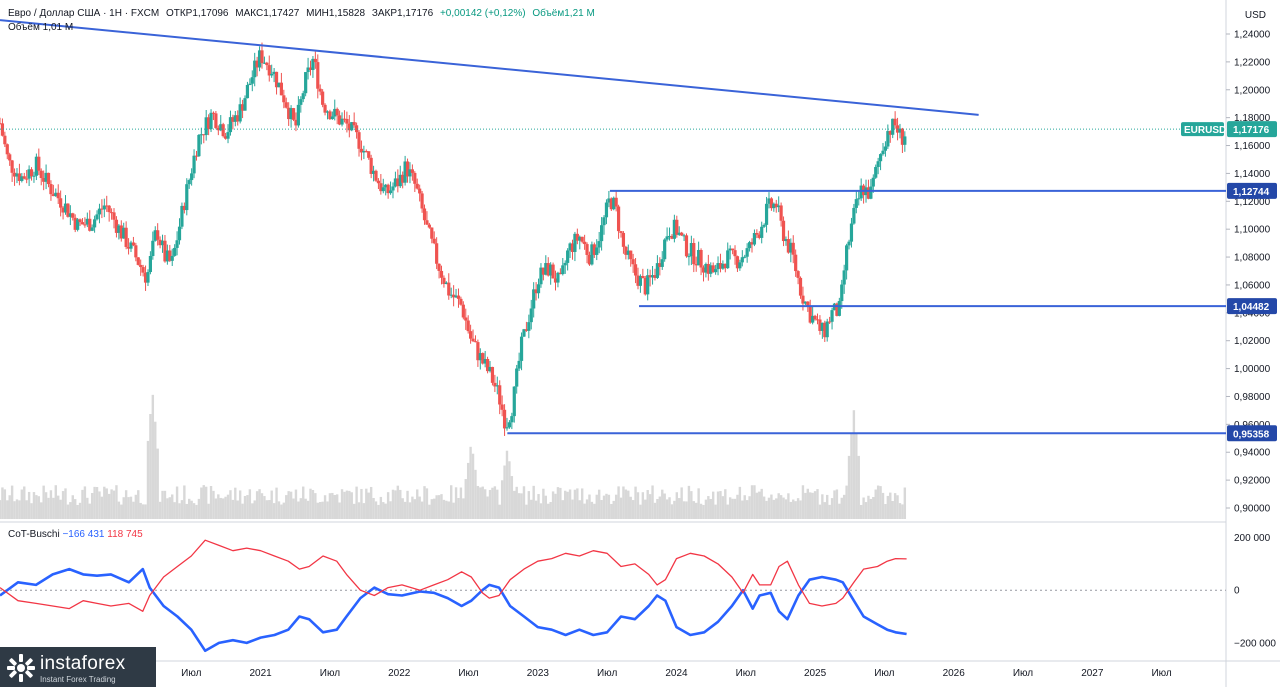  Describe the element at coordinates (453, 575) in the screenshot. I see `cot-red-series-line` at that location.